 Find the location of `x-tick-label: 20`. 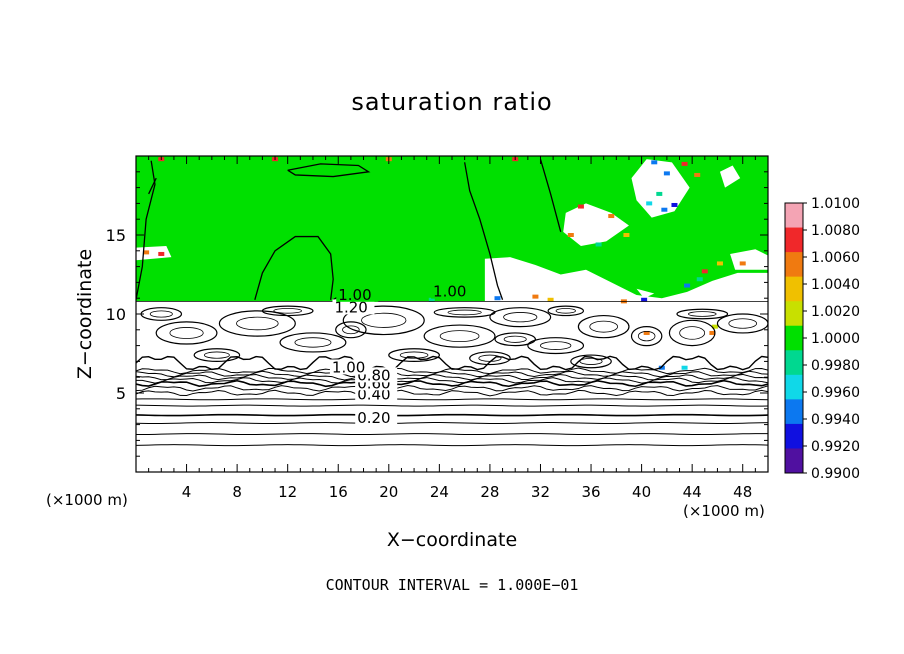

x-tick-label: 20 is located at coordinates (388, 492).